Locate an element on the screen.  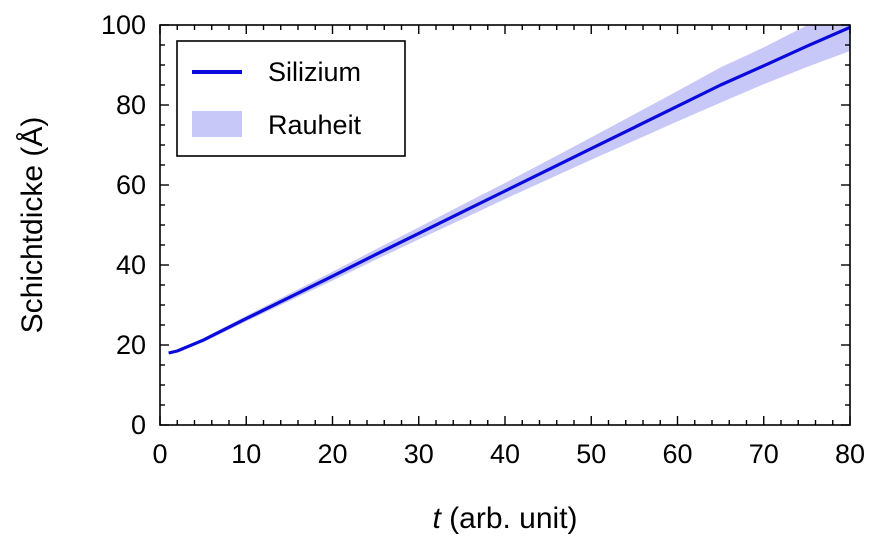
x-tick-label: 60 is located at coordinates (677, 454).